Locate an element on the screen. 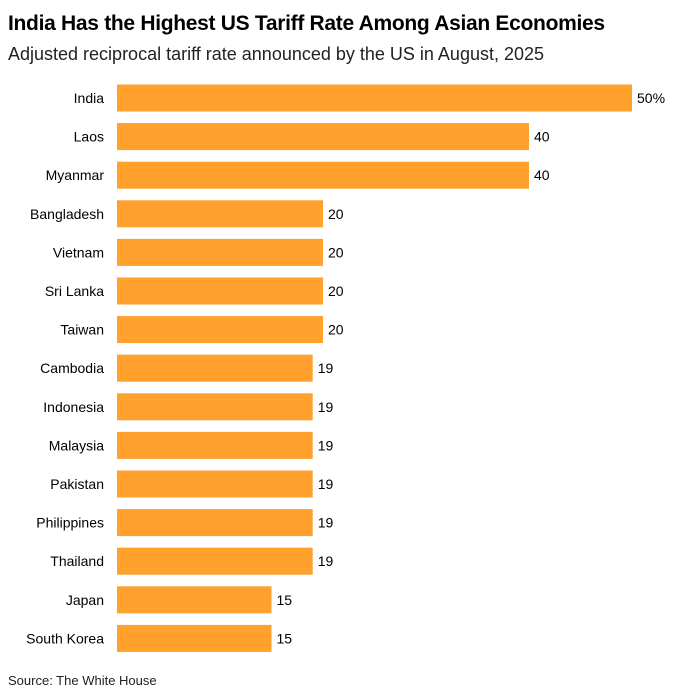 The height and width of the screenshot is (688, 682). value-label-pakistan: 19 is located at coordinates (326, 484).